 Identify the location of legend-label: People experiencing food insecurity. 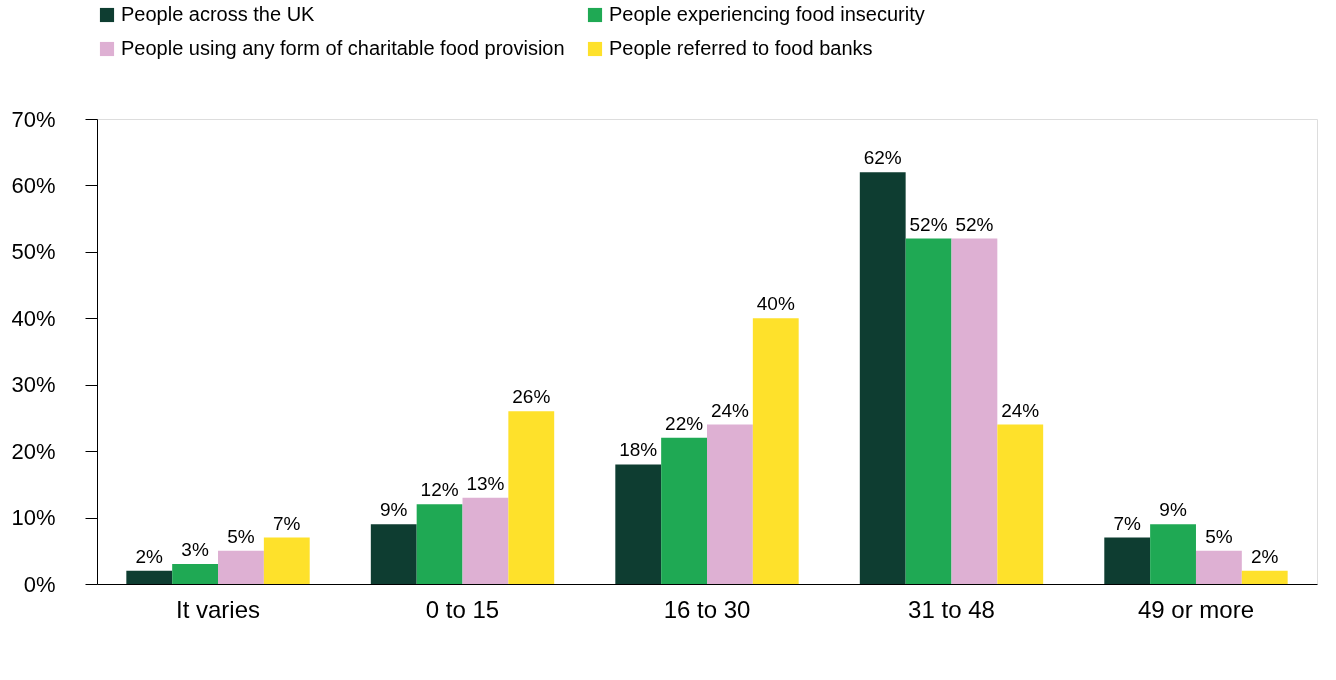
(767, 14).